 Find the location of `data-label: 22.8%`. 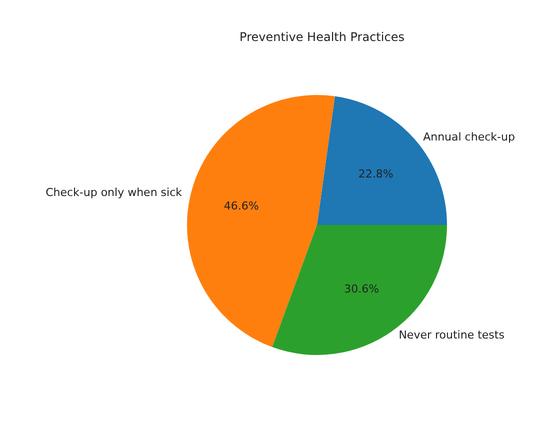

data-label: 22.8% is located at coordinates (376, 173).